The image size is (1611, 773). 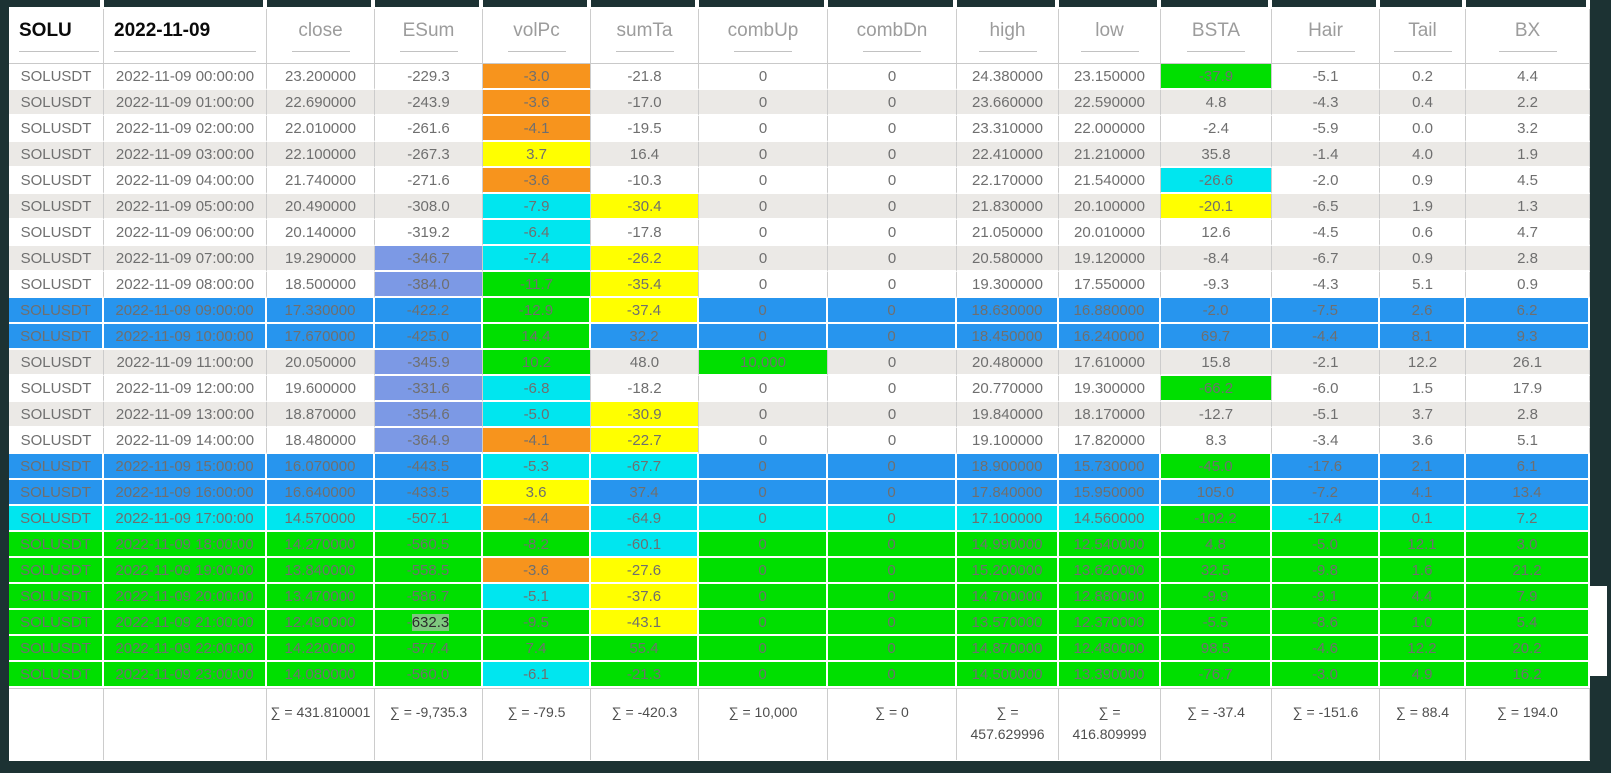 I want to click on cell-esum: -443.5, so click(x=429, y=467).